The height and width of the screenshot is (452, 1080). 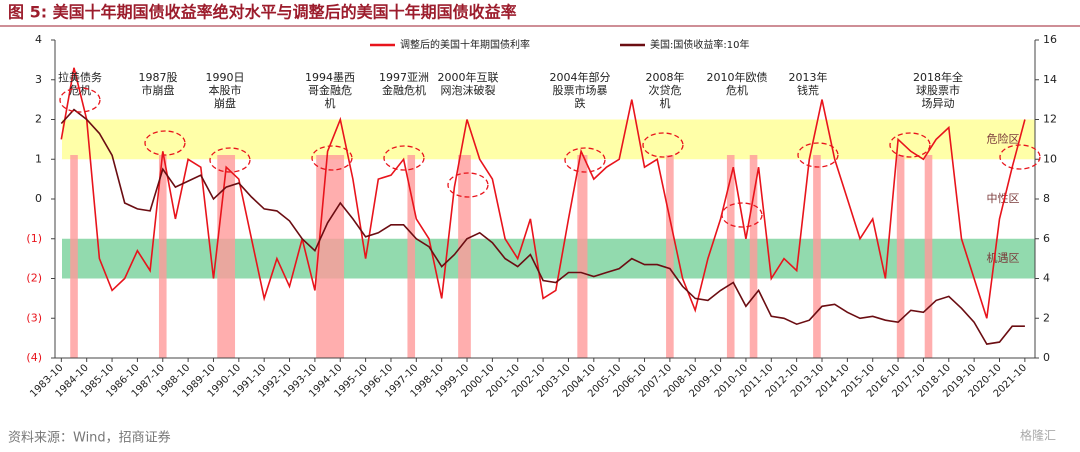 What do you see at coordinates (465, 44) in the screenshot?
I see `legend-label: 调整后的美国十年期国债利率` at bounding box center [465, 44].